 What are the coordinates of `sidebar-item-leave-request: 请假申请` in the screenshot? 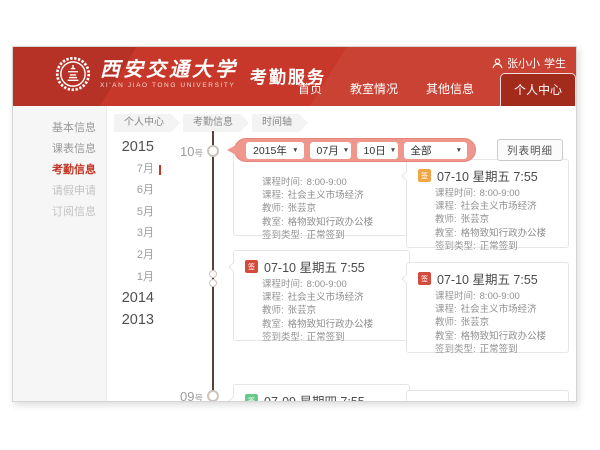 It's located at (74, 191).